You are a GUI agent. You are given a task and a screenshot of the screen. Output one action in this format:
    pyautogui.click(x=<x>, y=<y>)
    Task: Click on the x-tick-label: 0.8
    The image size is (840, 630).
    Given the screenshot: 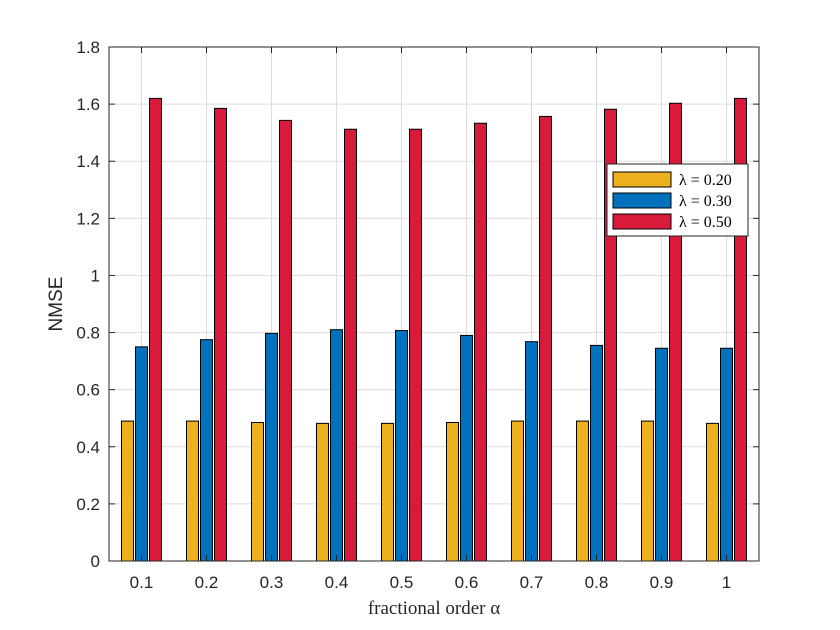 What is the action you would take?
    pyautogui.click(x=597, y=582)
    